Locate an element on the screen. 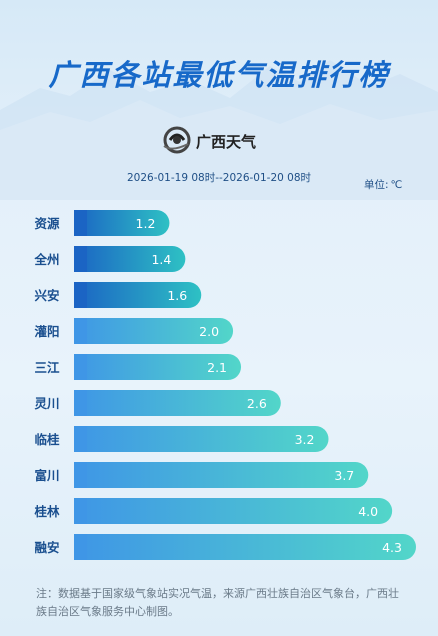 The width and height of the screenshot is (438, 636). category-label: 全州 is located at coordinates (46, 259).